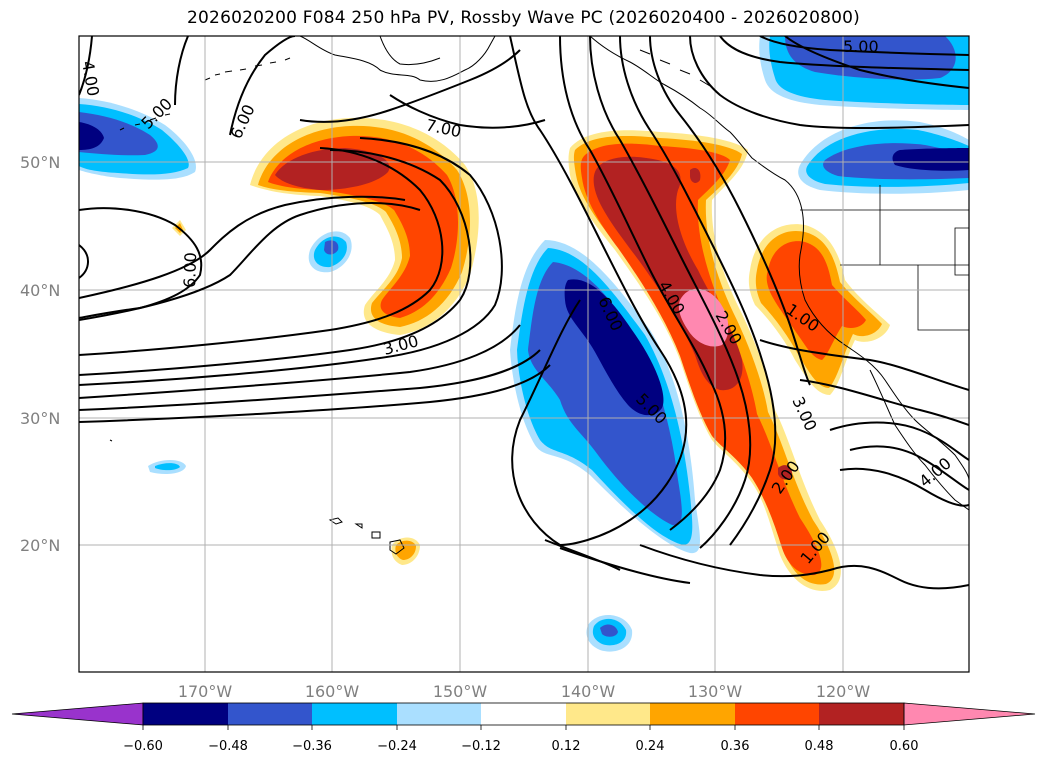 The width and height of the screenshot is (1047, 765). I want to click on colorbar-tick-label: 0.36, so click(735, 746).